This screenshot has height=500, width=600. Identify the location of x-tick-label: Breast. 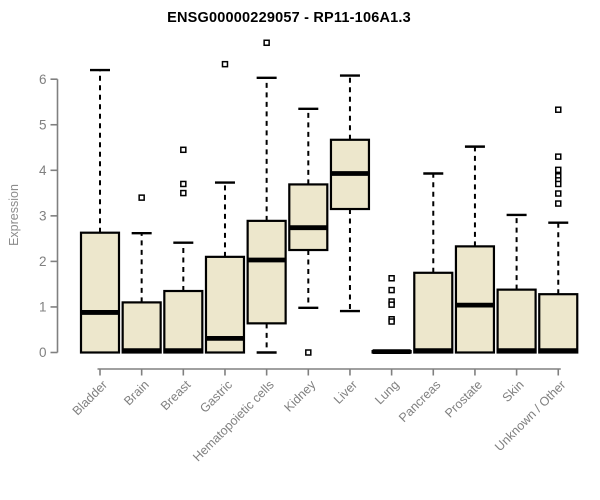
(176, 395).